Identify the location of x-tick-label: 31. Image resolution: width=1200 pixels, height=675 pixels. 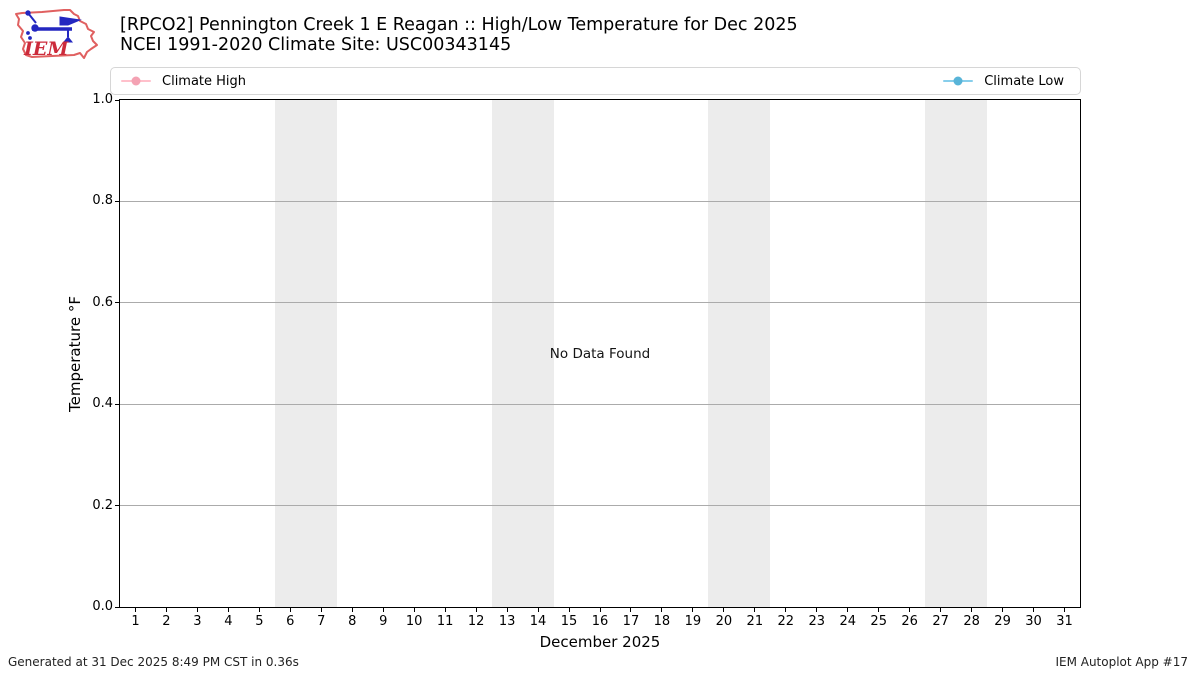
(1064, 621).